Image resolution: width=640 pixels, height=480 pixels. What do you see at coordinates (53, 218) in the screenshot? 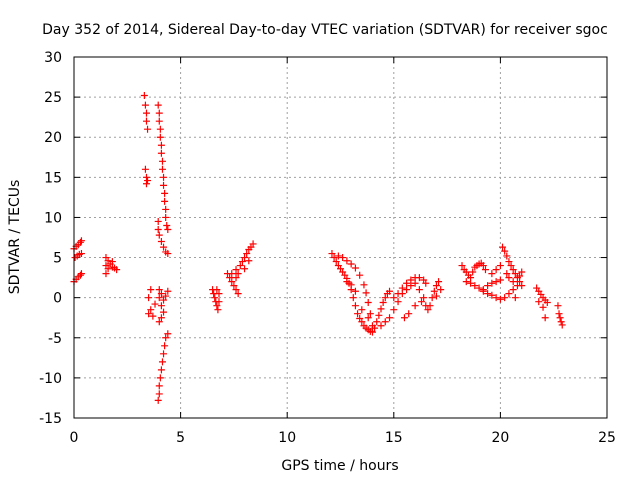
I see `y-tick-label: 10` at bounding box center [53, 218].